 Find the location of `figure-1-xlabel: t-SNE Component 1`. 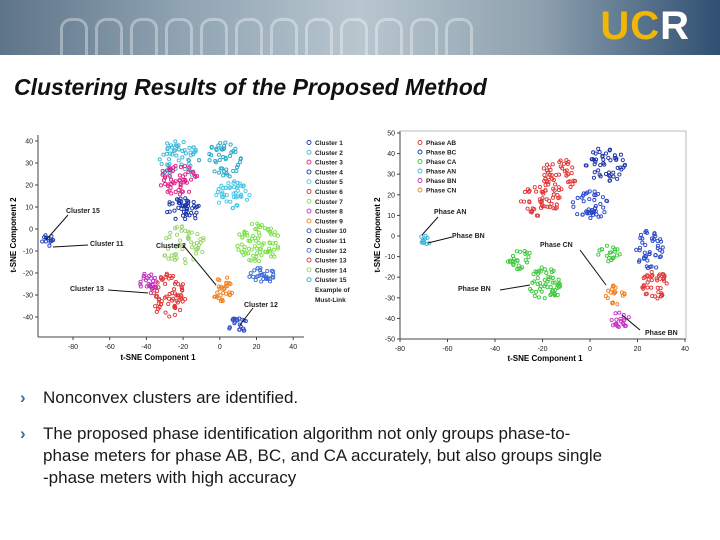

figure-1-xlabel: t-SNE Component 1 is located at coordinates (158, 357).